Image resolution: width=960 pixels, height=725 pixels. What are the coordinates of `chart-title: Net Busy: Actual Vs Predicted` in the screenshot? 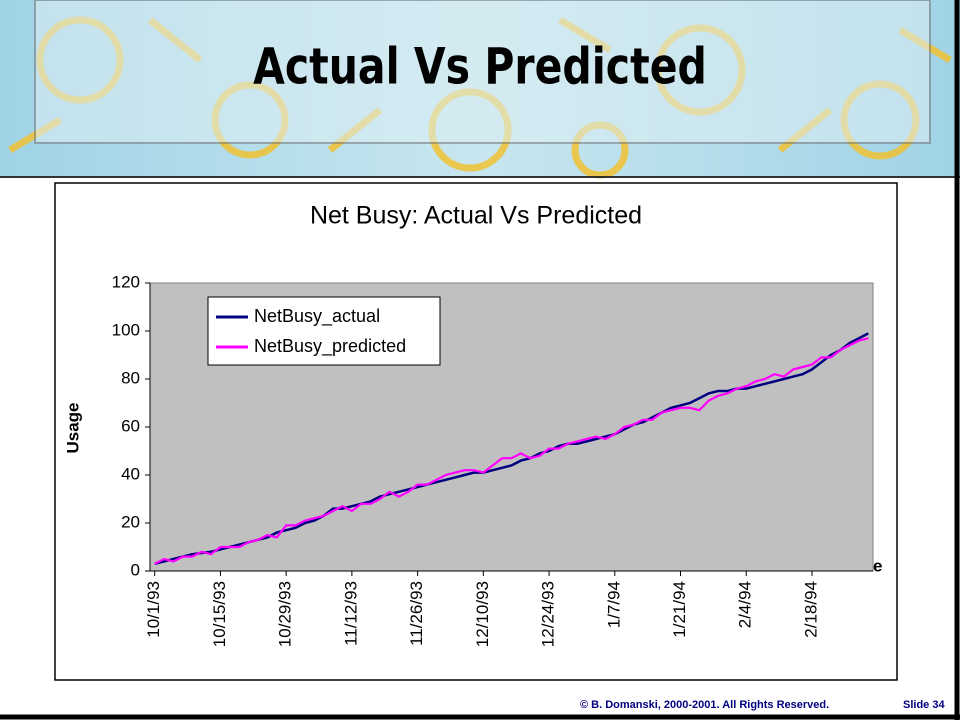 It's located at (476, 216).